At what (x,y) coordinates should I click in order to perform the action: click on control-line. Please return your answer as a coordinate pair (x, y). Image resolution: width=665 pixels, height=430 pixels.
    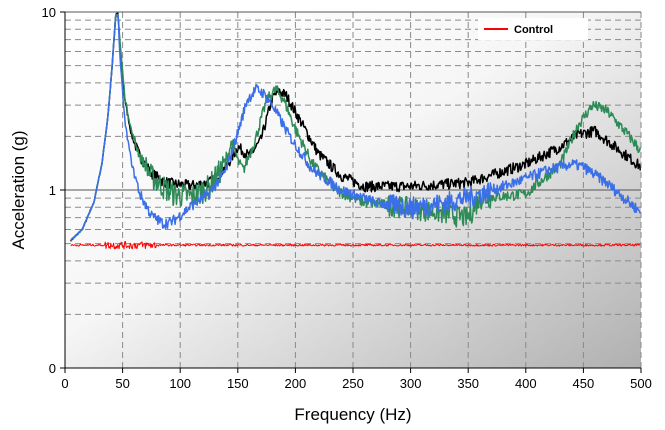
    Looking at the image, I should click on (355, 245).